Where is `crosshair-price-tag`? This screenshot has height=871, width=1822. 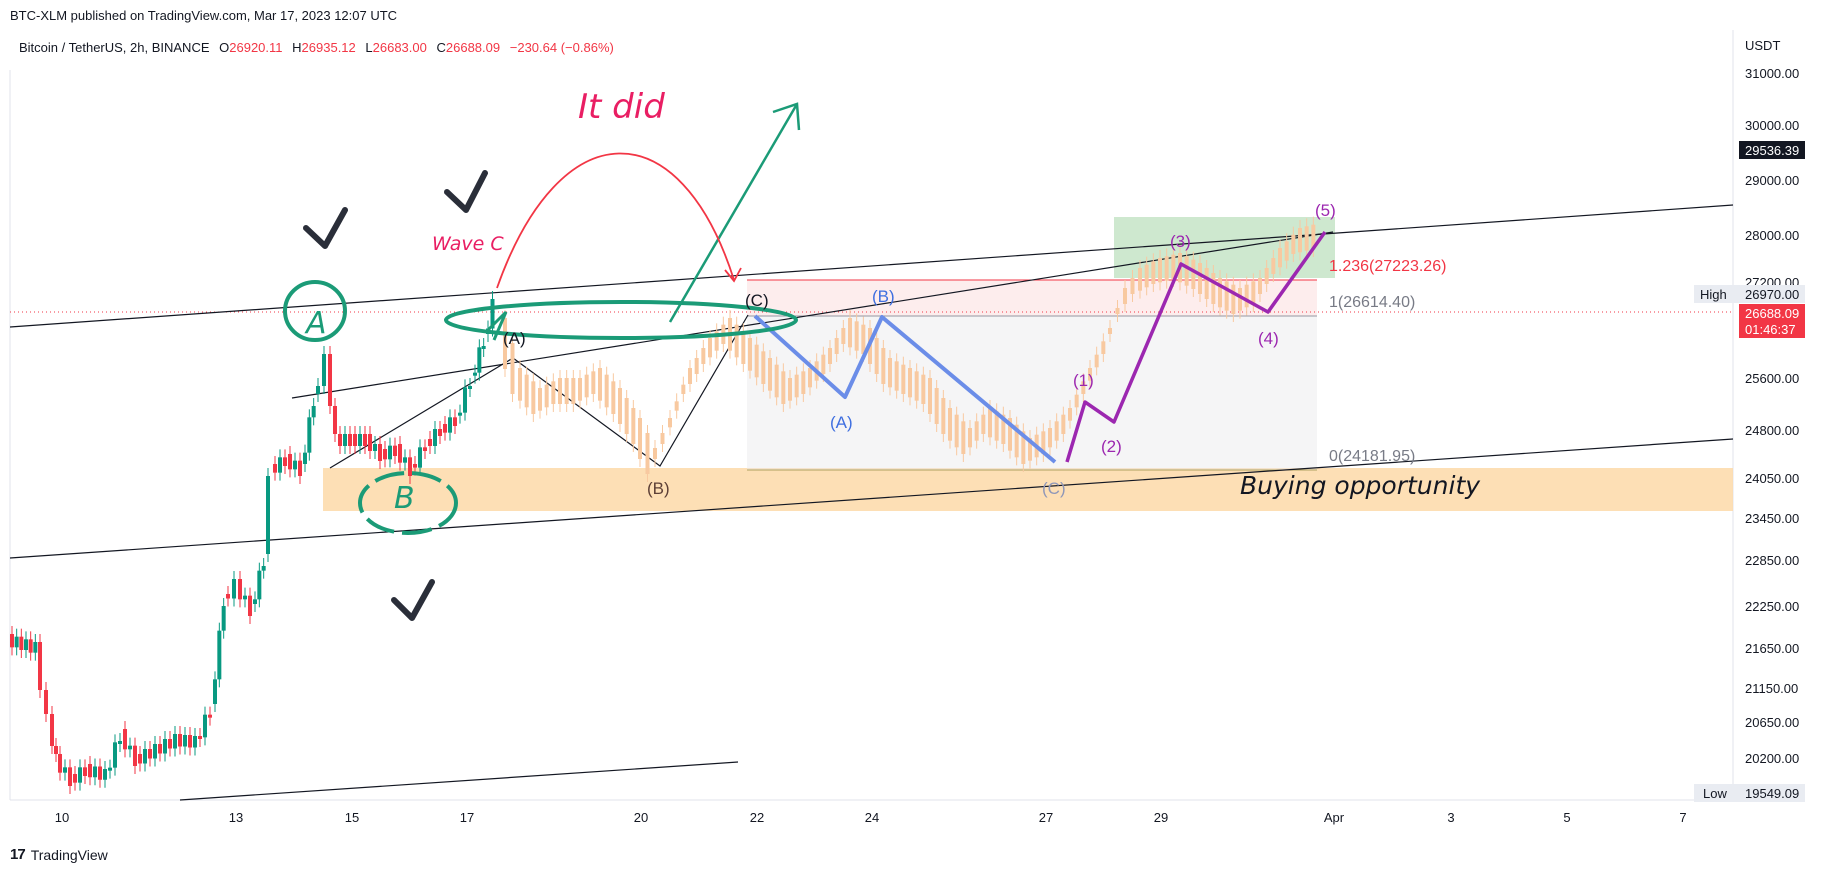
crosshair-price-tag is located at coordinates (1772, 150).